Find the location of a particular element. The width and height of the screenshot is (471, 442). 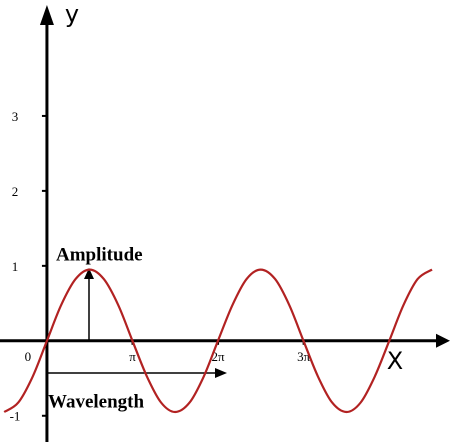

y-axis-arrow is located at coordinates (46, 15).